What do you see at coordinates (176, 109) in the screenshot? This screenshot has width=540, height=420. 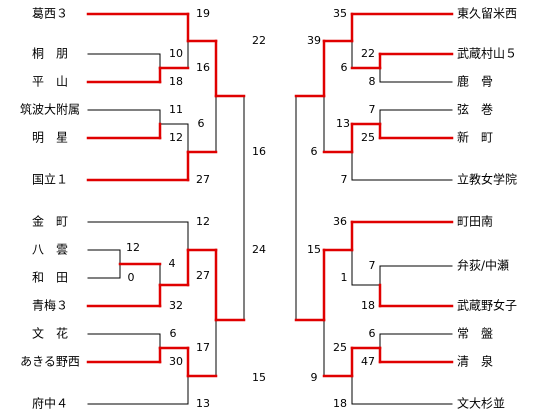 I see `score: 11` at bounding box center [176, 109].